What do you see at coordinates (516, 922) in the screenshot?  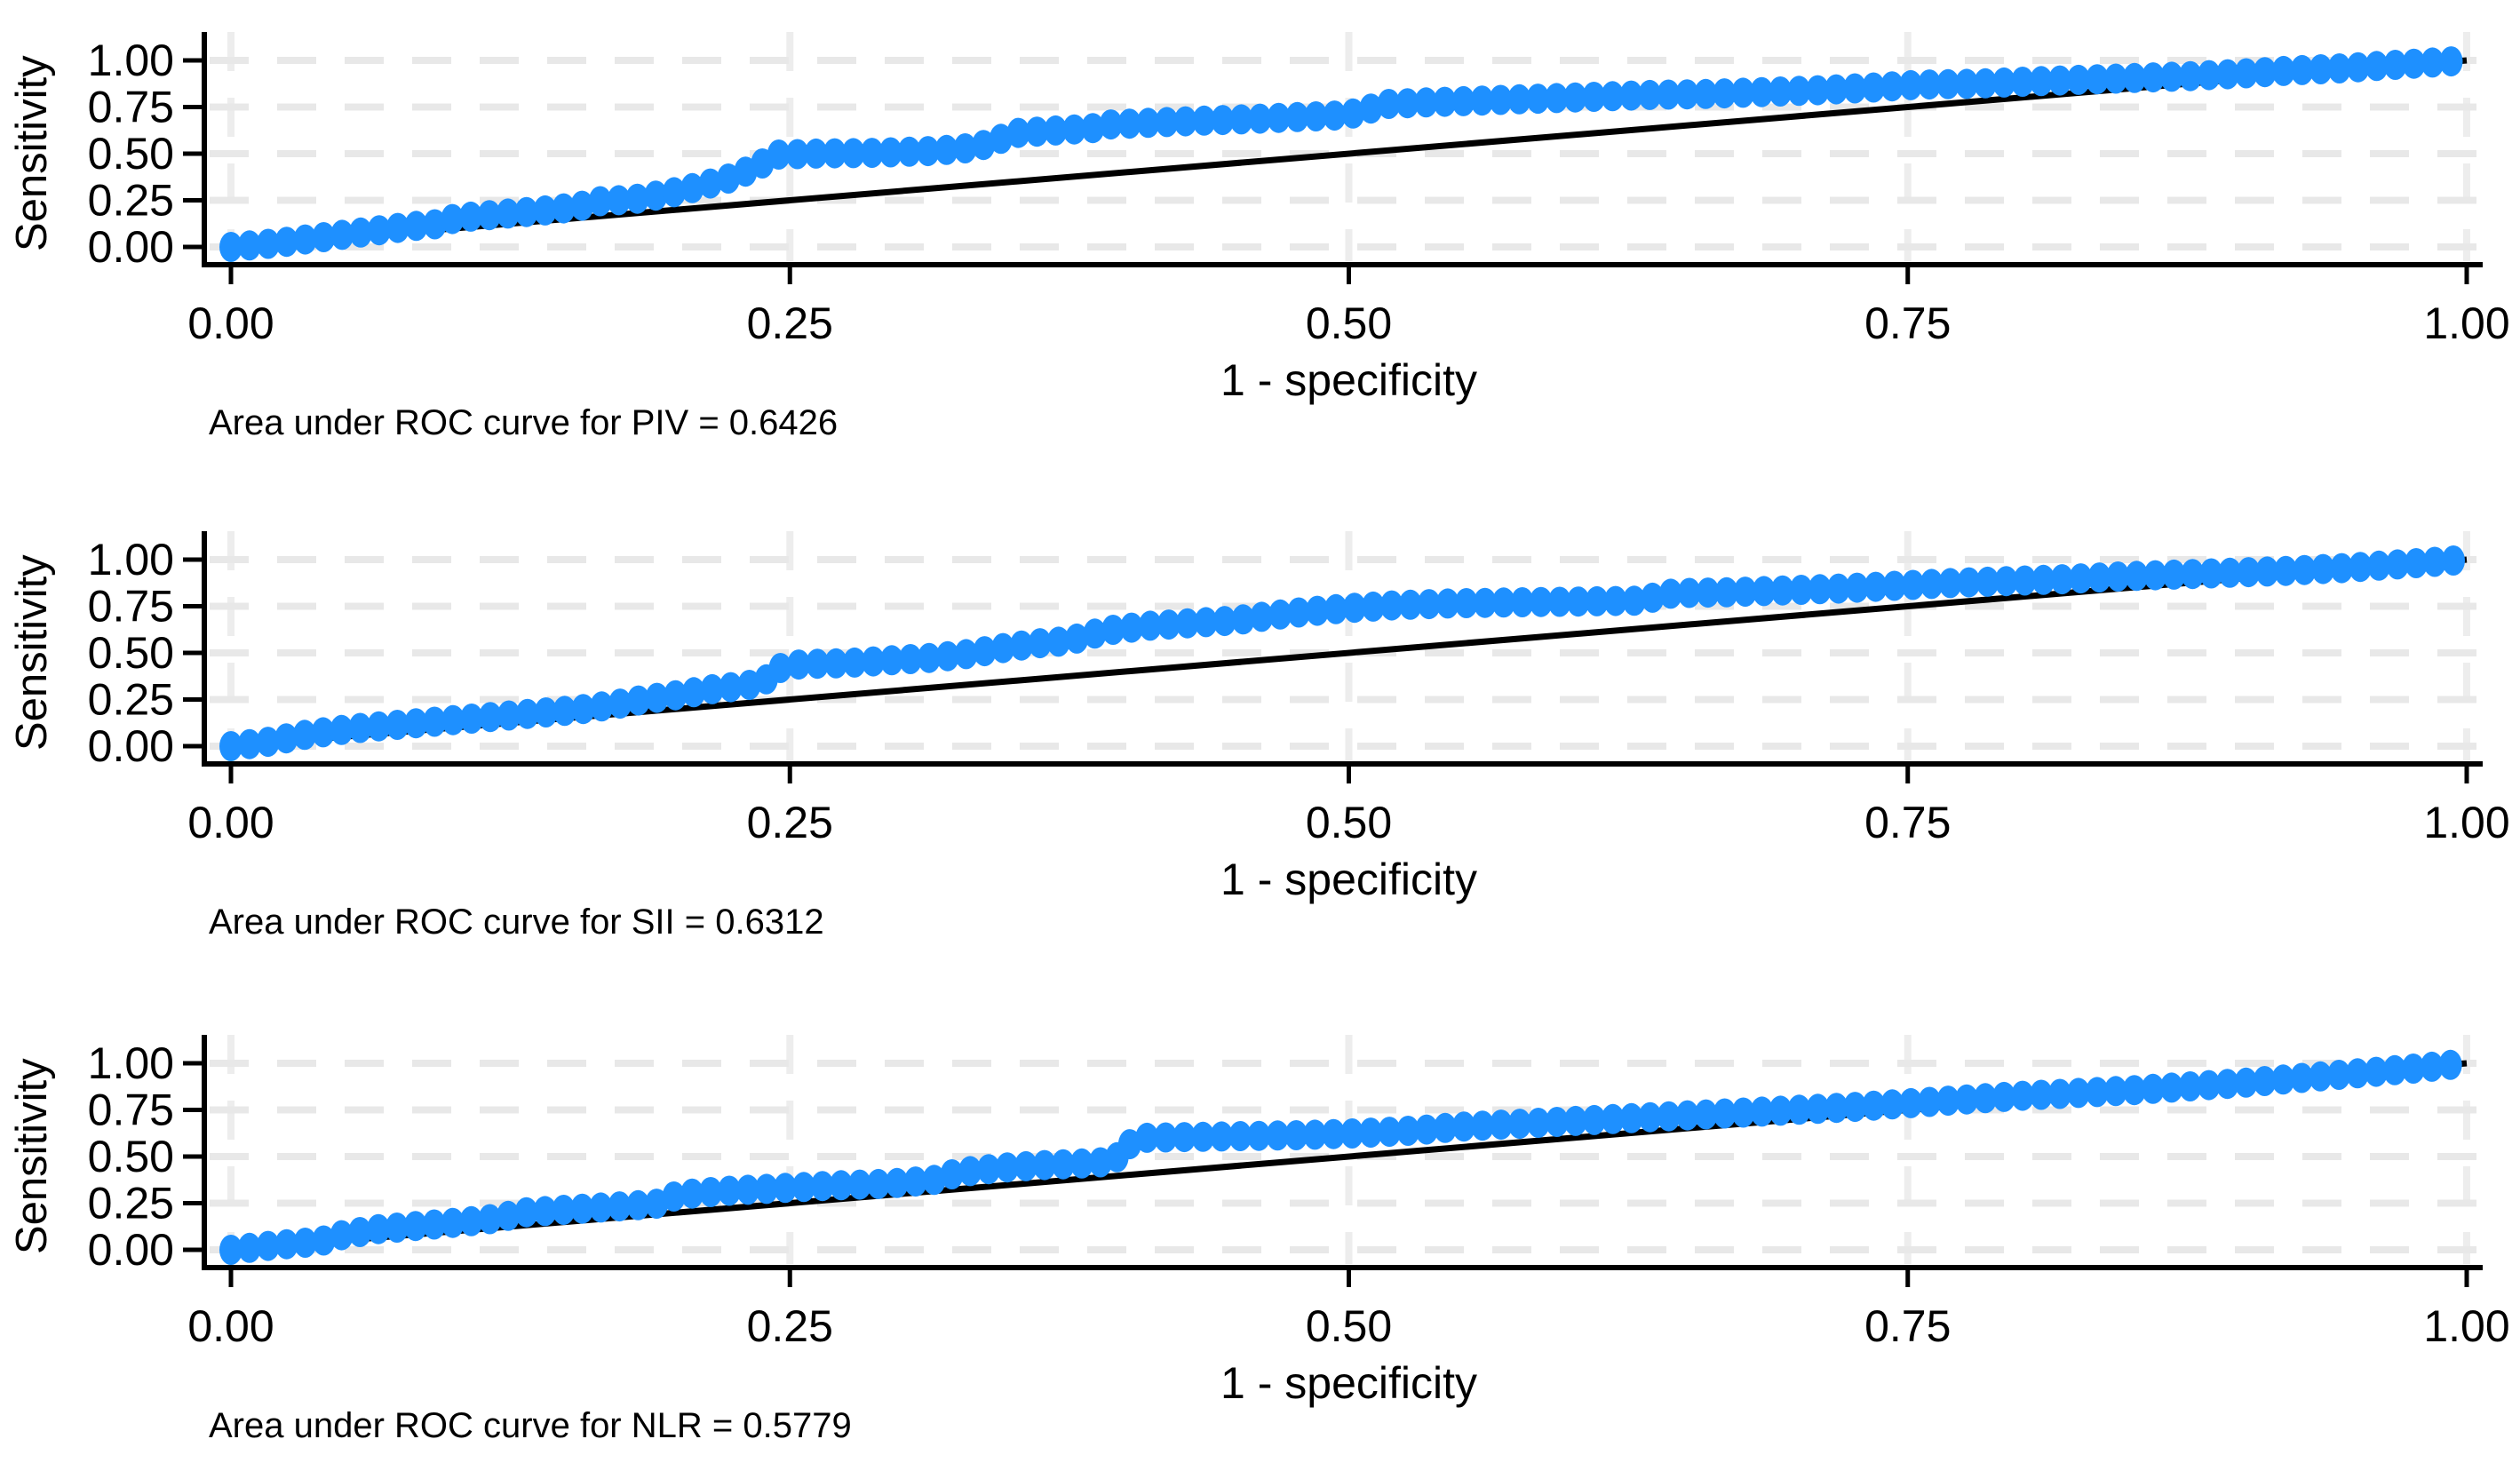 I see `auc-caption-sii: Area under ROC curve for SII = 0.6312` at bounding box center [516, 922].